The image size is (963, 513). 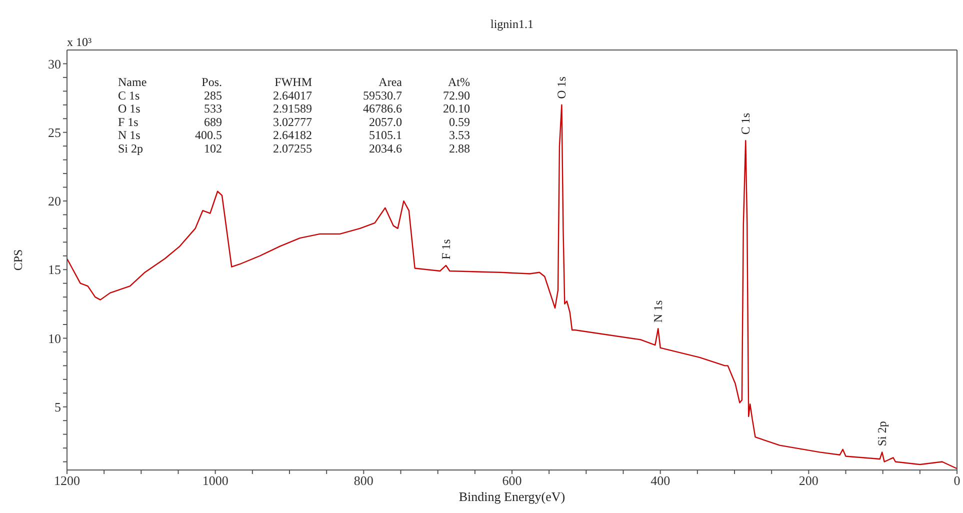 I want to click on x-tick-label: 200, so click(x=808, y=480).